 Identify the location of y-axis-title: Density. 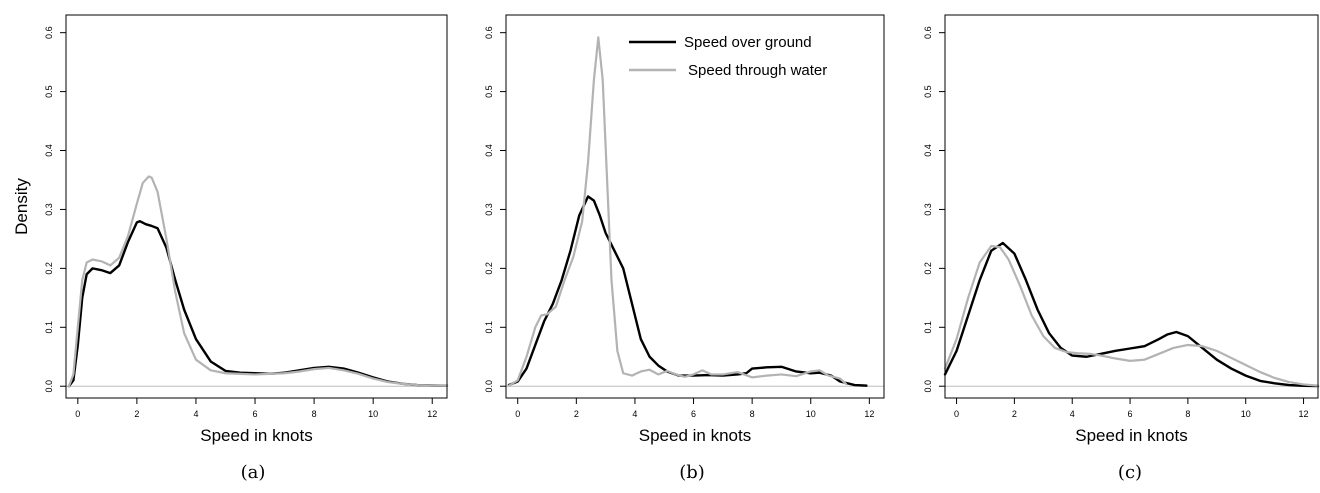
(21, 206).